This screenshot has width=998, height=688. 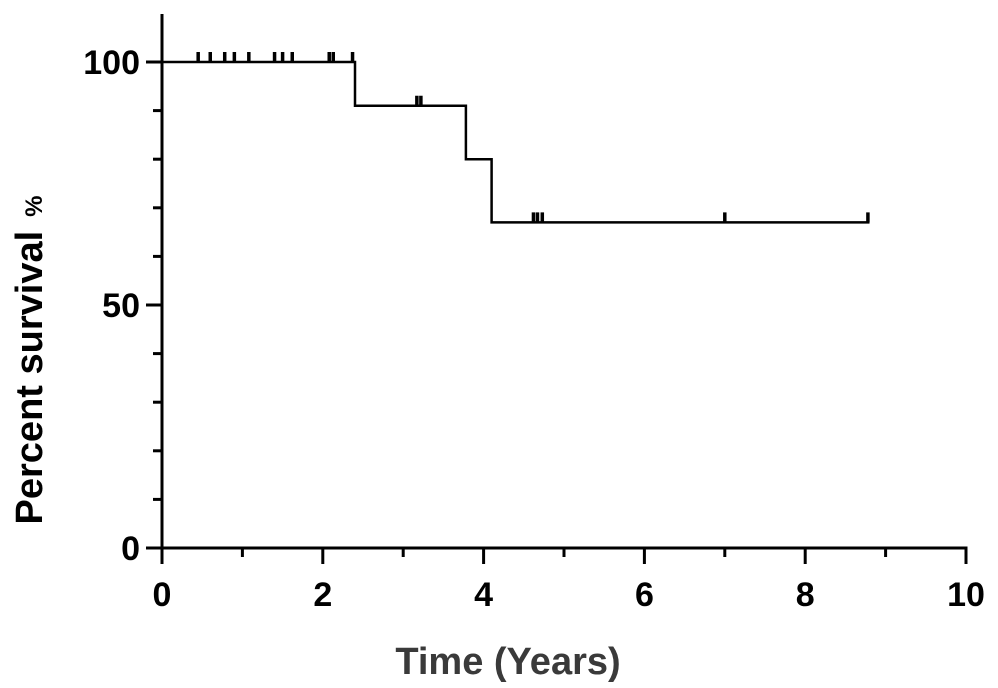 What do you see at coordinates (569, 595) in the screenshot?
I see `x-tick-labels: 0 2 4 6 8 10` at bounding box center [569, 595].